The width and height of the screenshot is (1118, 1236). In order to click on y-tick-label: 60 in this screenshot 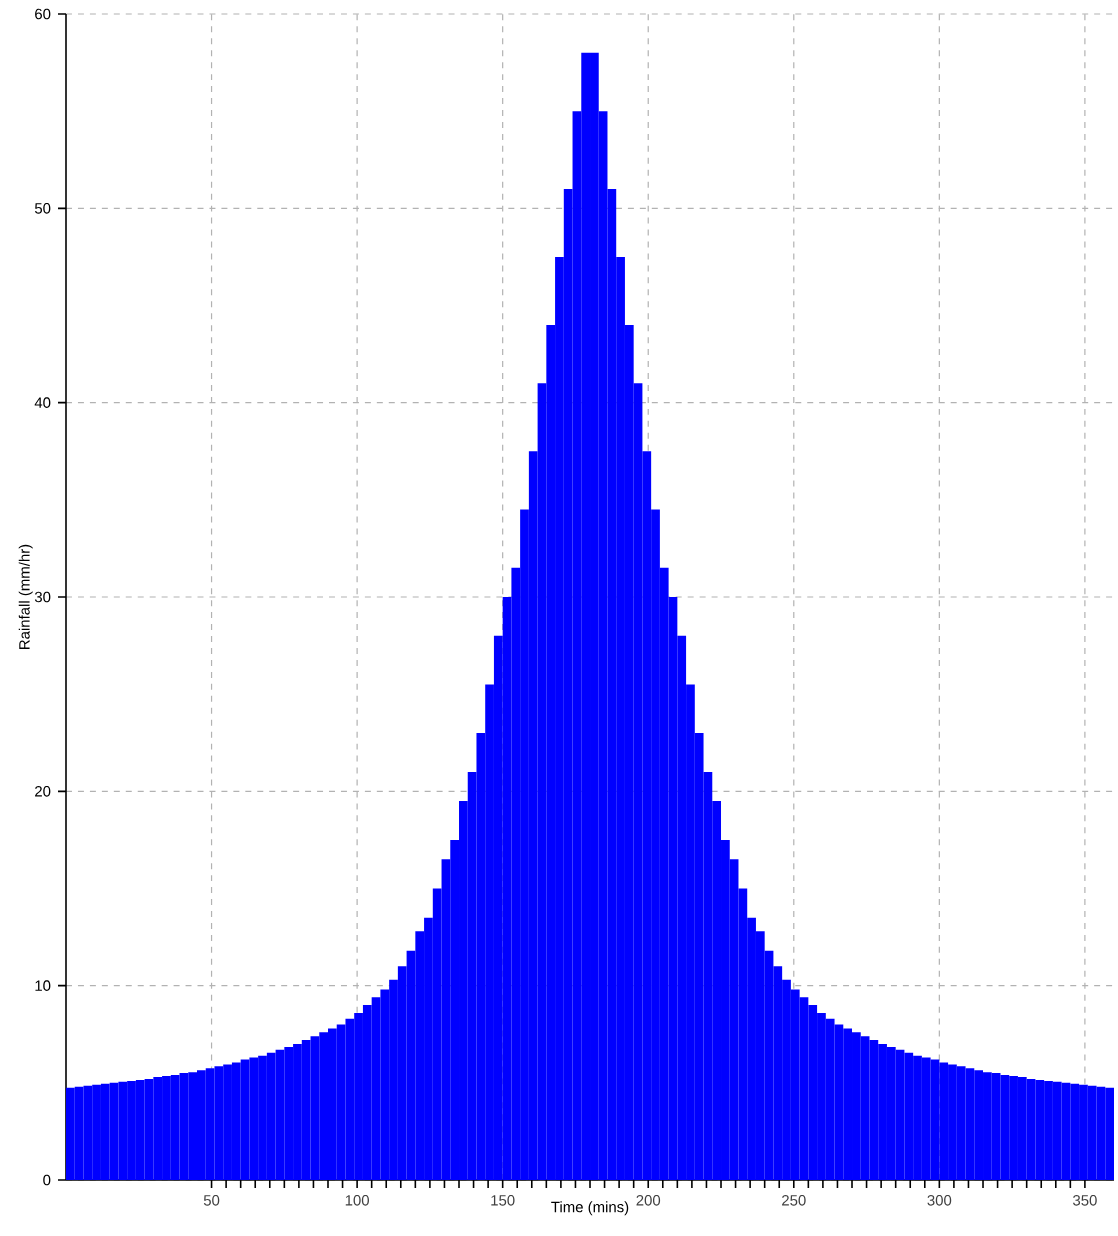, I will do `click(43, 14)`.